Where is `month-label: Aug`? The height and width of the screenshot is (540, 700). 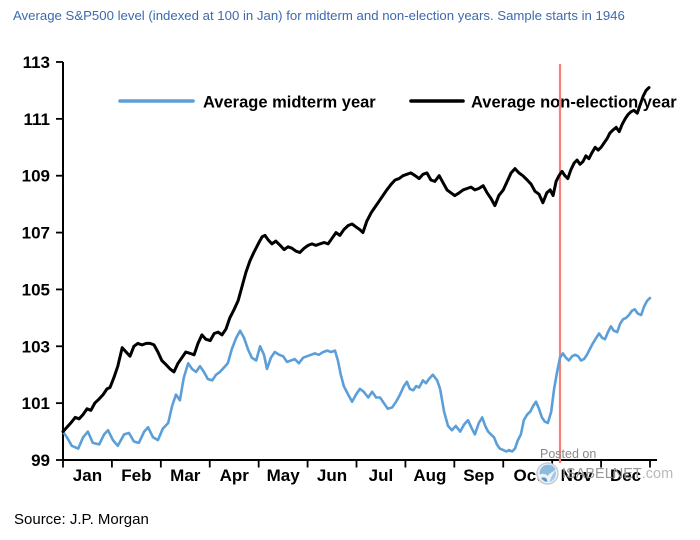 month-label: Aug is located at coordinates (429, 475).